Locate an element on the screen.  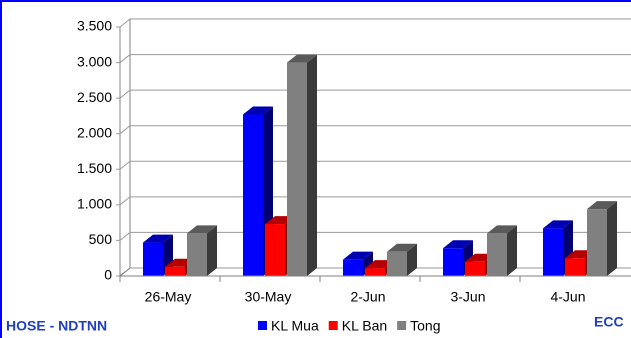
x-tick-label: 3-Jun is located at coordinates (467, 297).